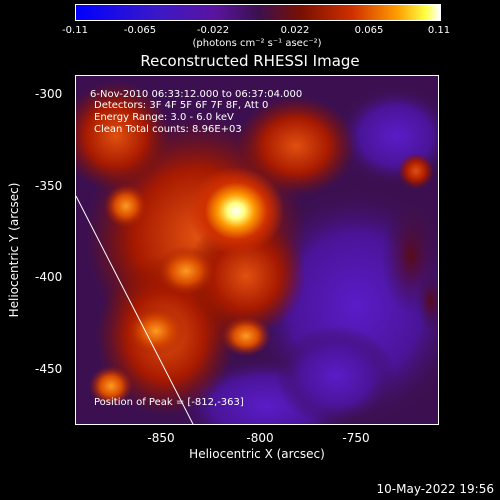 The image size is (500, 500). What do you see at coordinates (75, 30) in the screenshot?
I see `colorbar-tick: -0.11` at bounding box center [75, 30].